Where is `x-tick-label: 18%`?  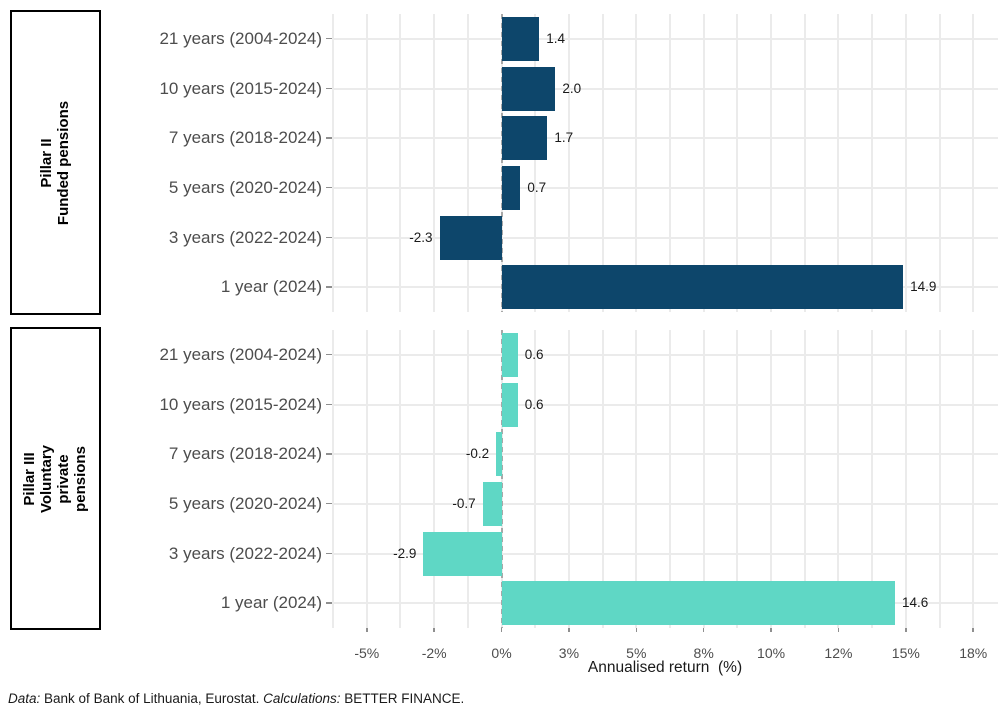 x-tick-label: 18% is located at coordinates (973, 653).